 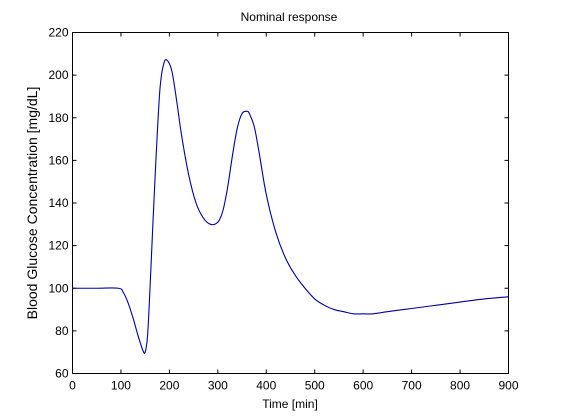 What do you see at coordinates (58, 288) in the screenshot?
I see `y-tick-label: 100` at bounding box center [58, 288].